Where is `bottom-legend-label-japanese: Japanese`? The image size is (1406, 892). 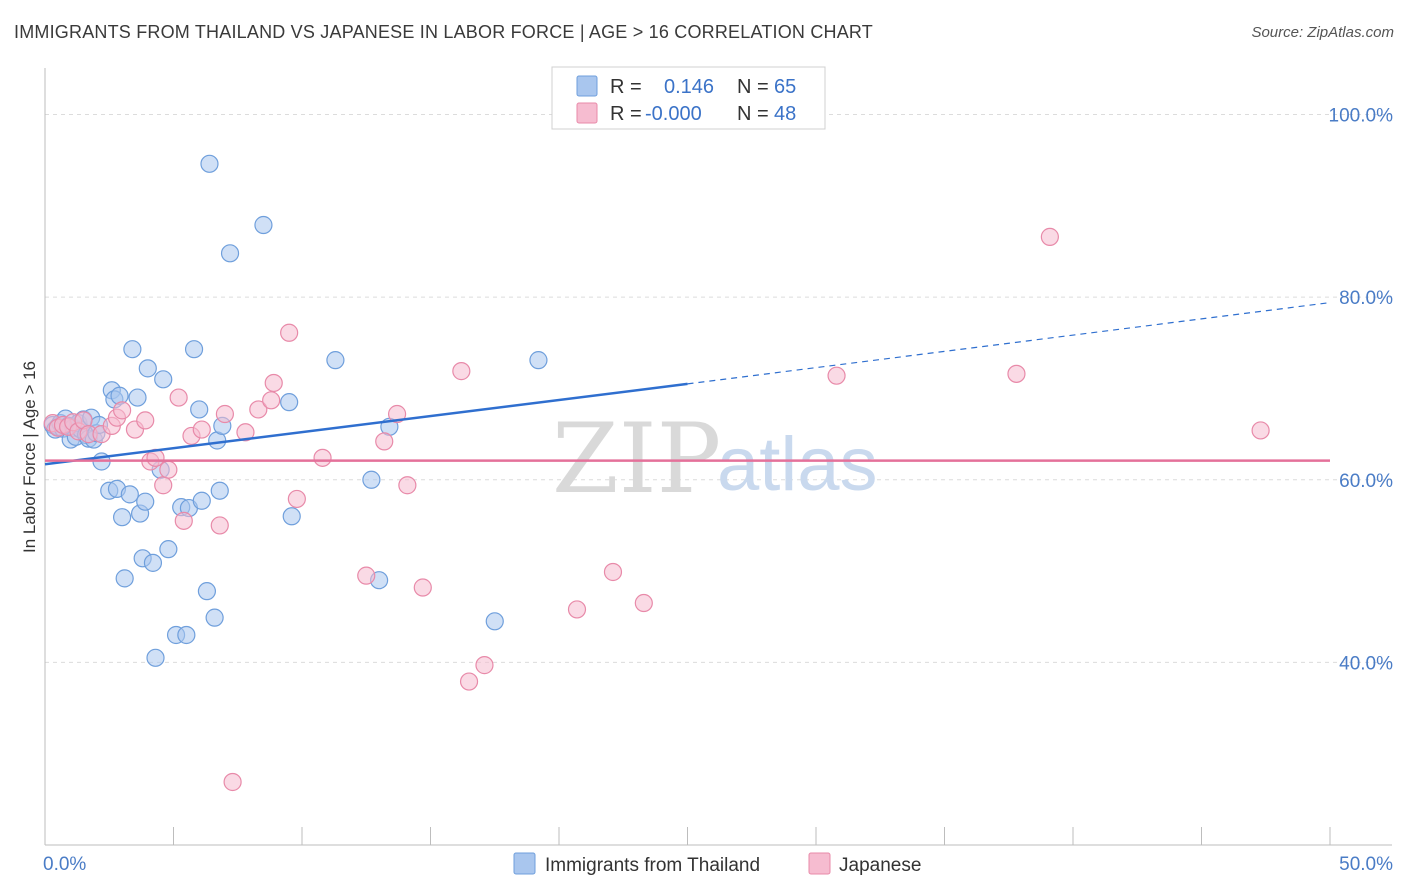
bottom-legend-label-japanese: Japanese is located at coordinates (880, 865).